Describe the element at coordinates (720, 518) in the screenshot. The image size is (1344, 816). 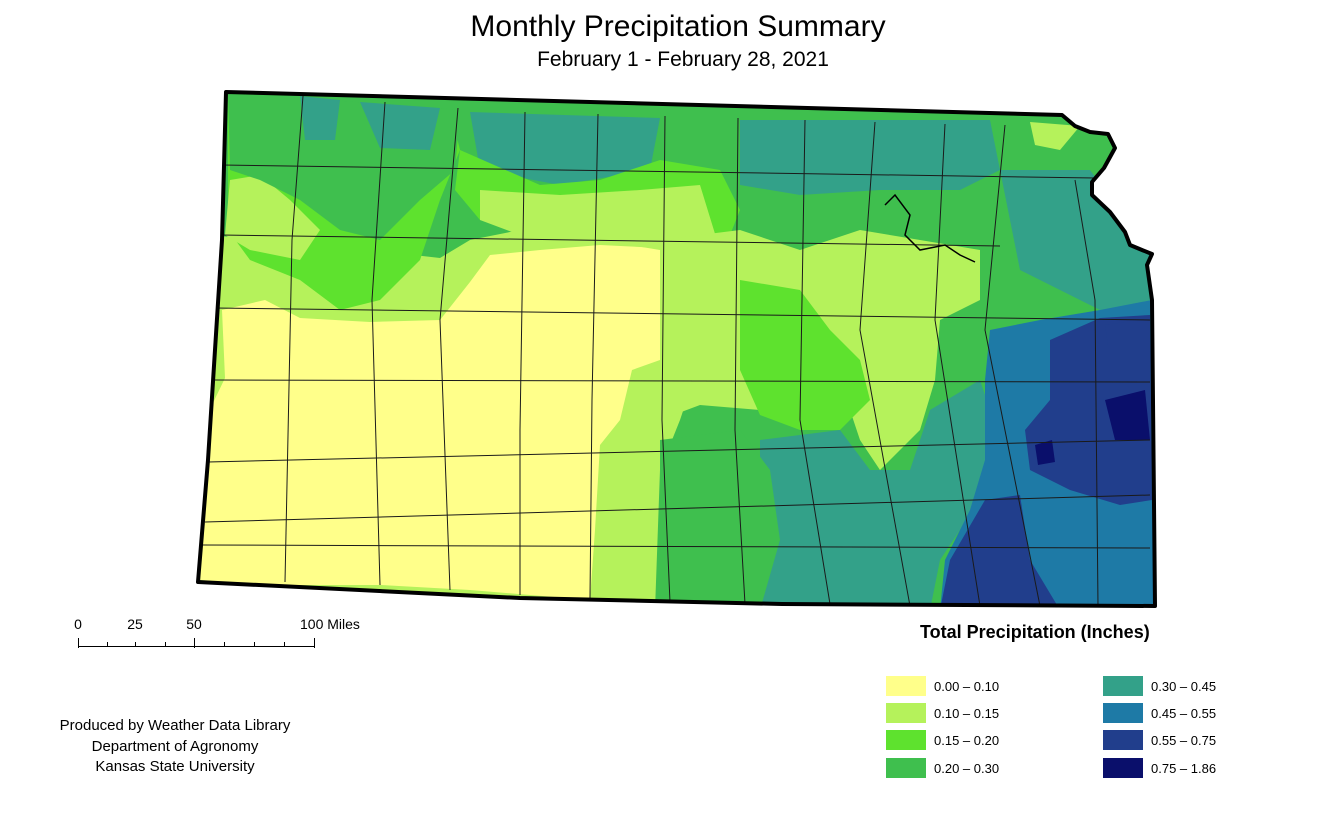
I see `south-central-dark-green` at that location.